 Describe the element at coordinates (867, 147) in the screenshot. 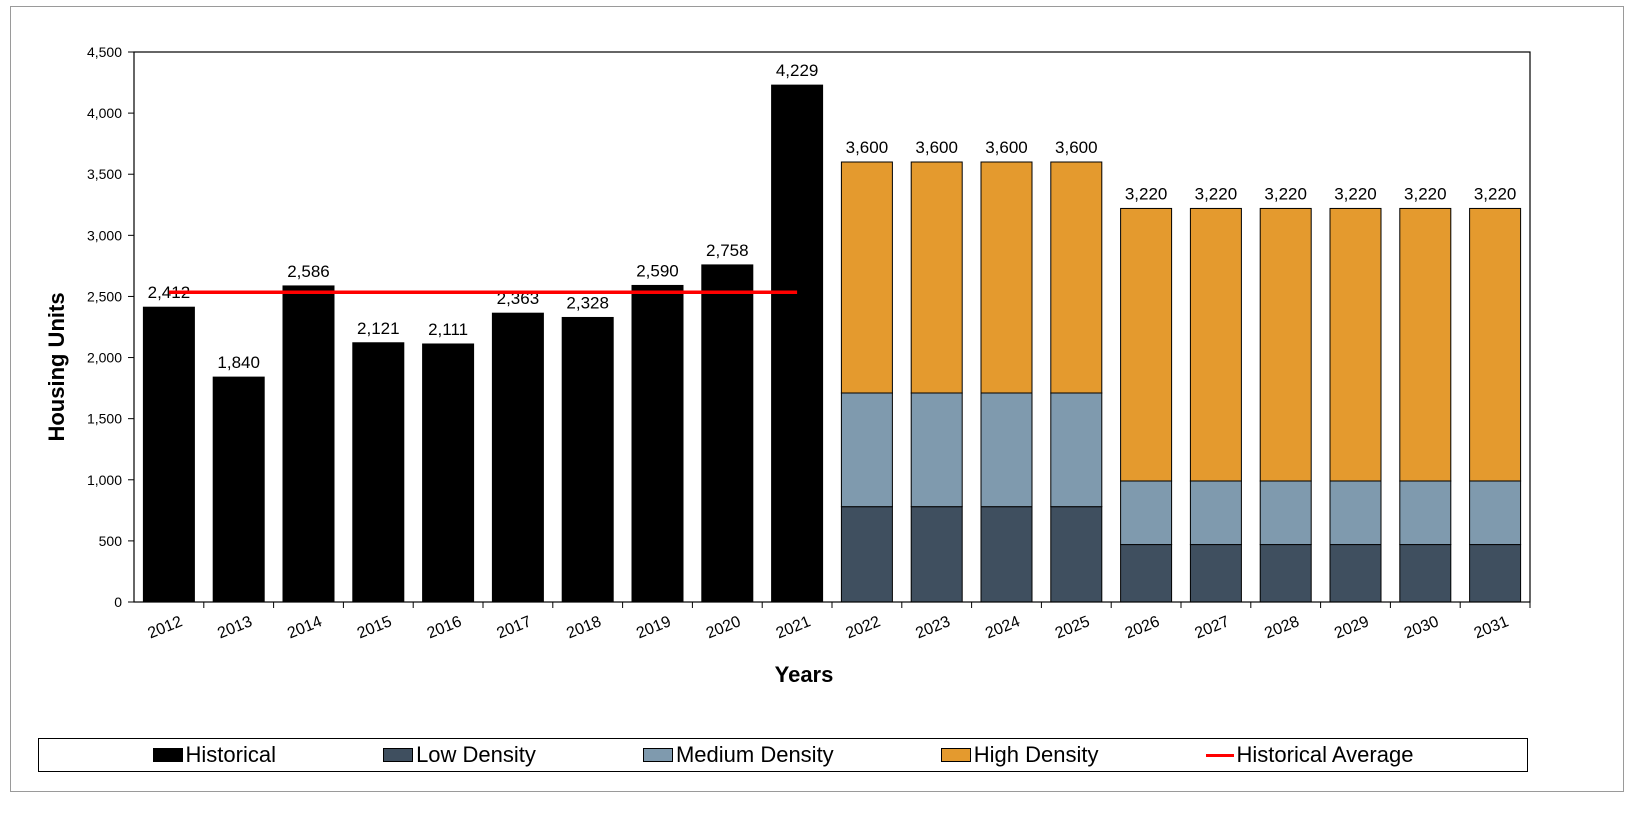

I see `data-label-2022: 3,600` at that location.